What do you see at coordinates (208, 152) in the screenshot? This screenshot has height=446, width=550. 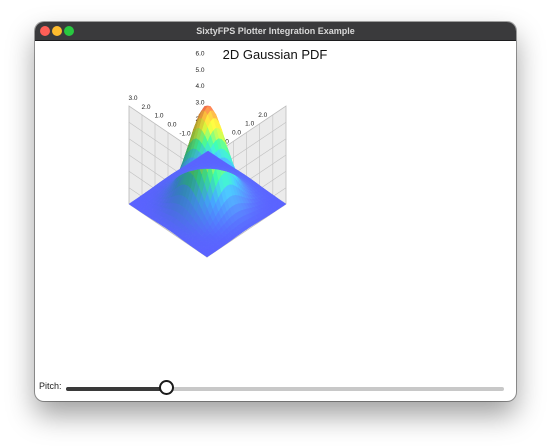 I see `surface-patch` at bounding box center [208, 152].